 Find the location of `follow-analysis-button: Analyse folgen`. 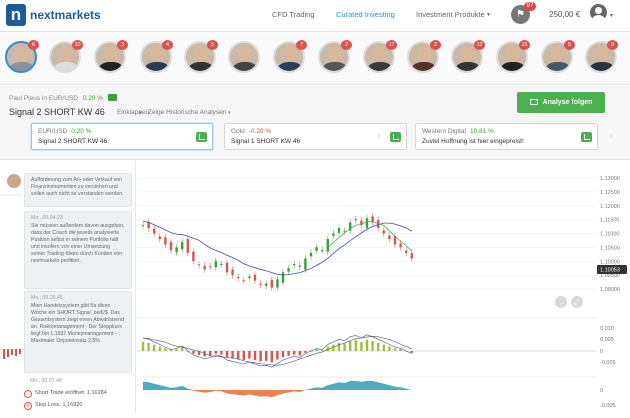

follow-analysis-button: Analyse folgen is located at coordinates (561, 102).